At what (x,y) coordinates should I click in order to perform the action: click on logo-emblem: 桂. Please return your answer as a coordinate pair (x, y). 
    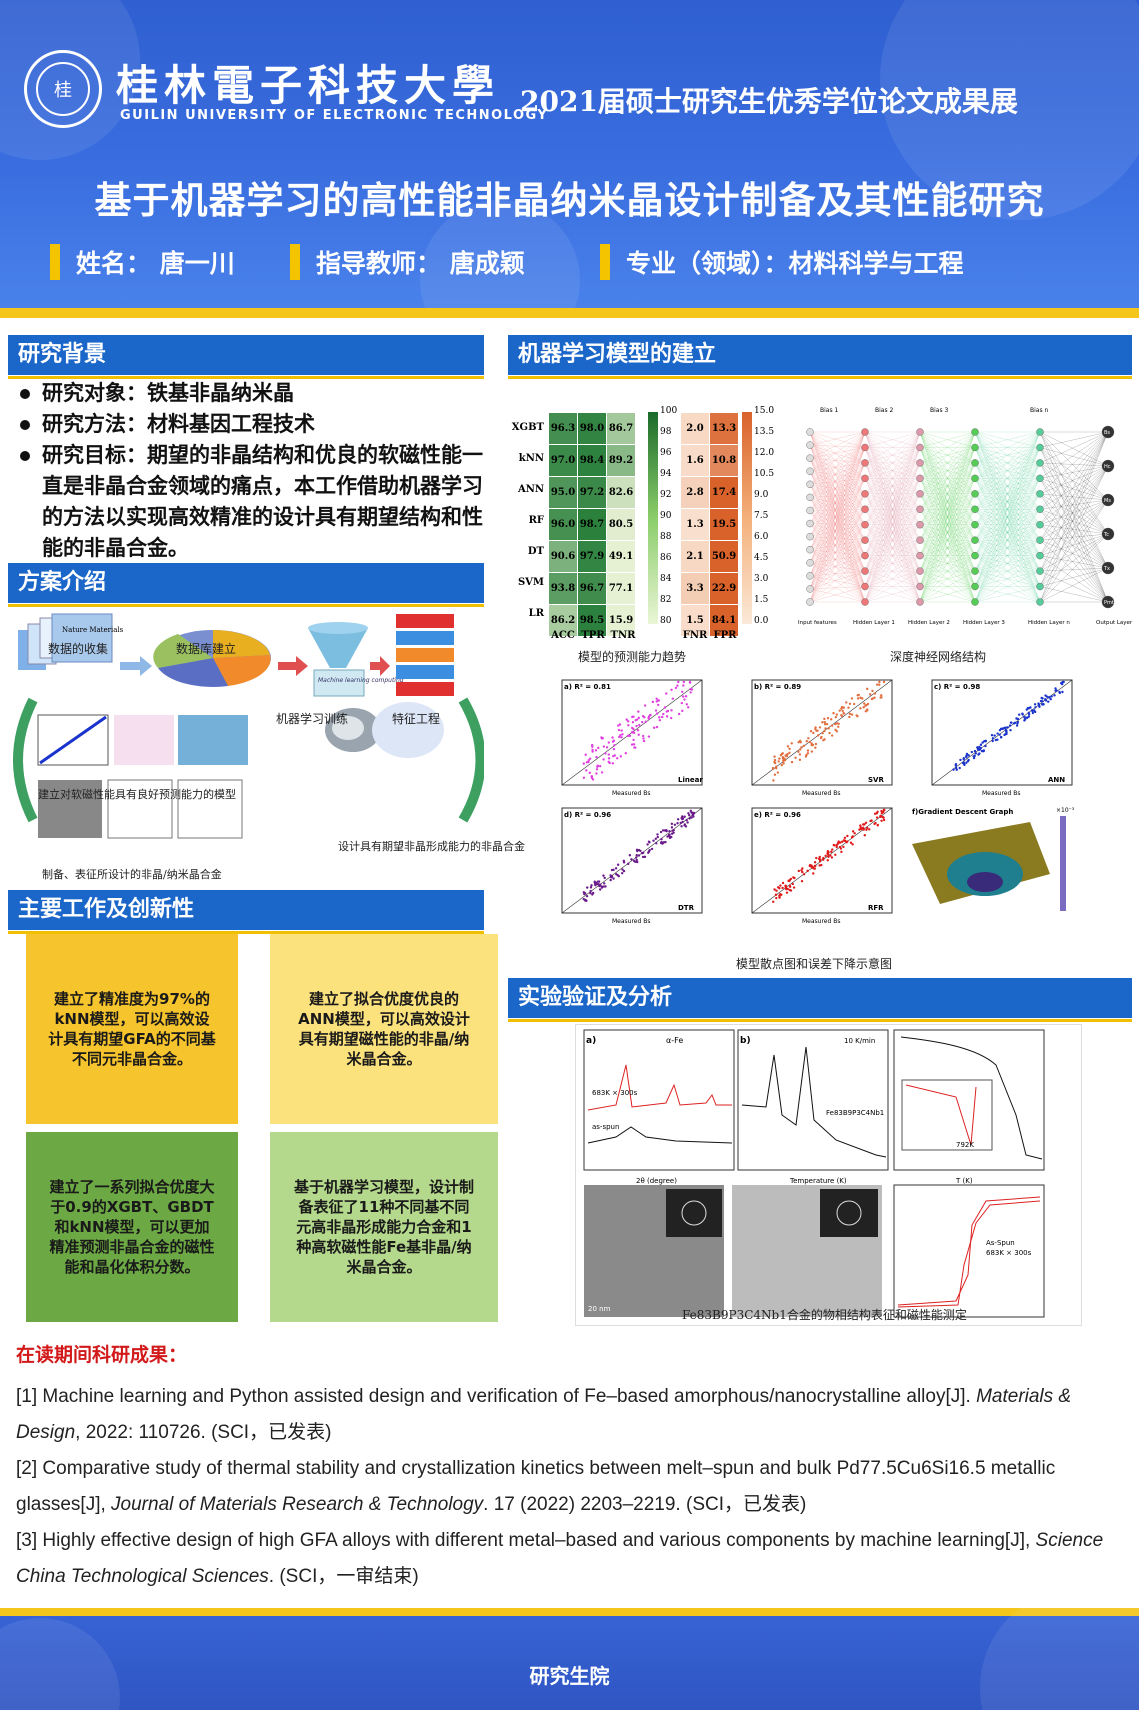
    Looking at the image, I should click on (63, 89).